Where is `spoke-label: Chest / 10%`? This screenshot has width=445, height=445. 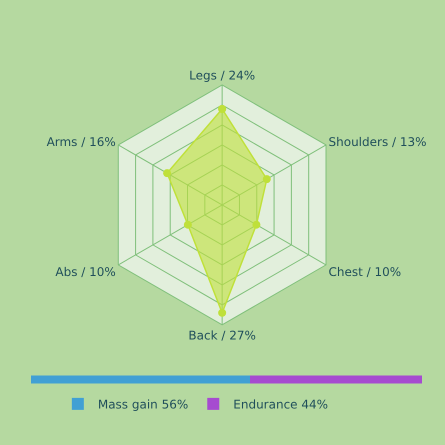 spoke-label: Chest / 10% is located at coordinates (365, 271).